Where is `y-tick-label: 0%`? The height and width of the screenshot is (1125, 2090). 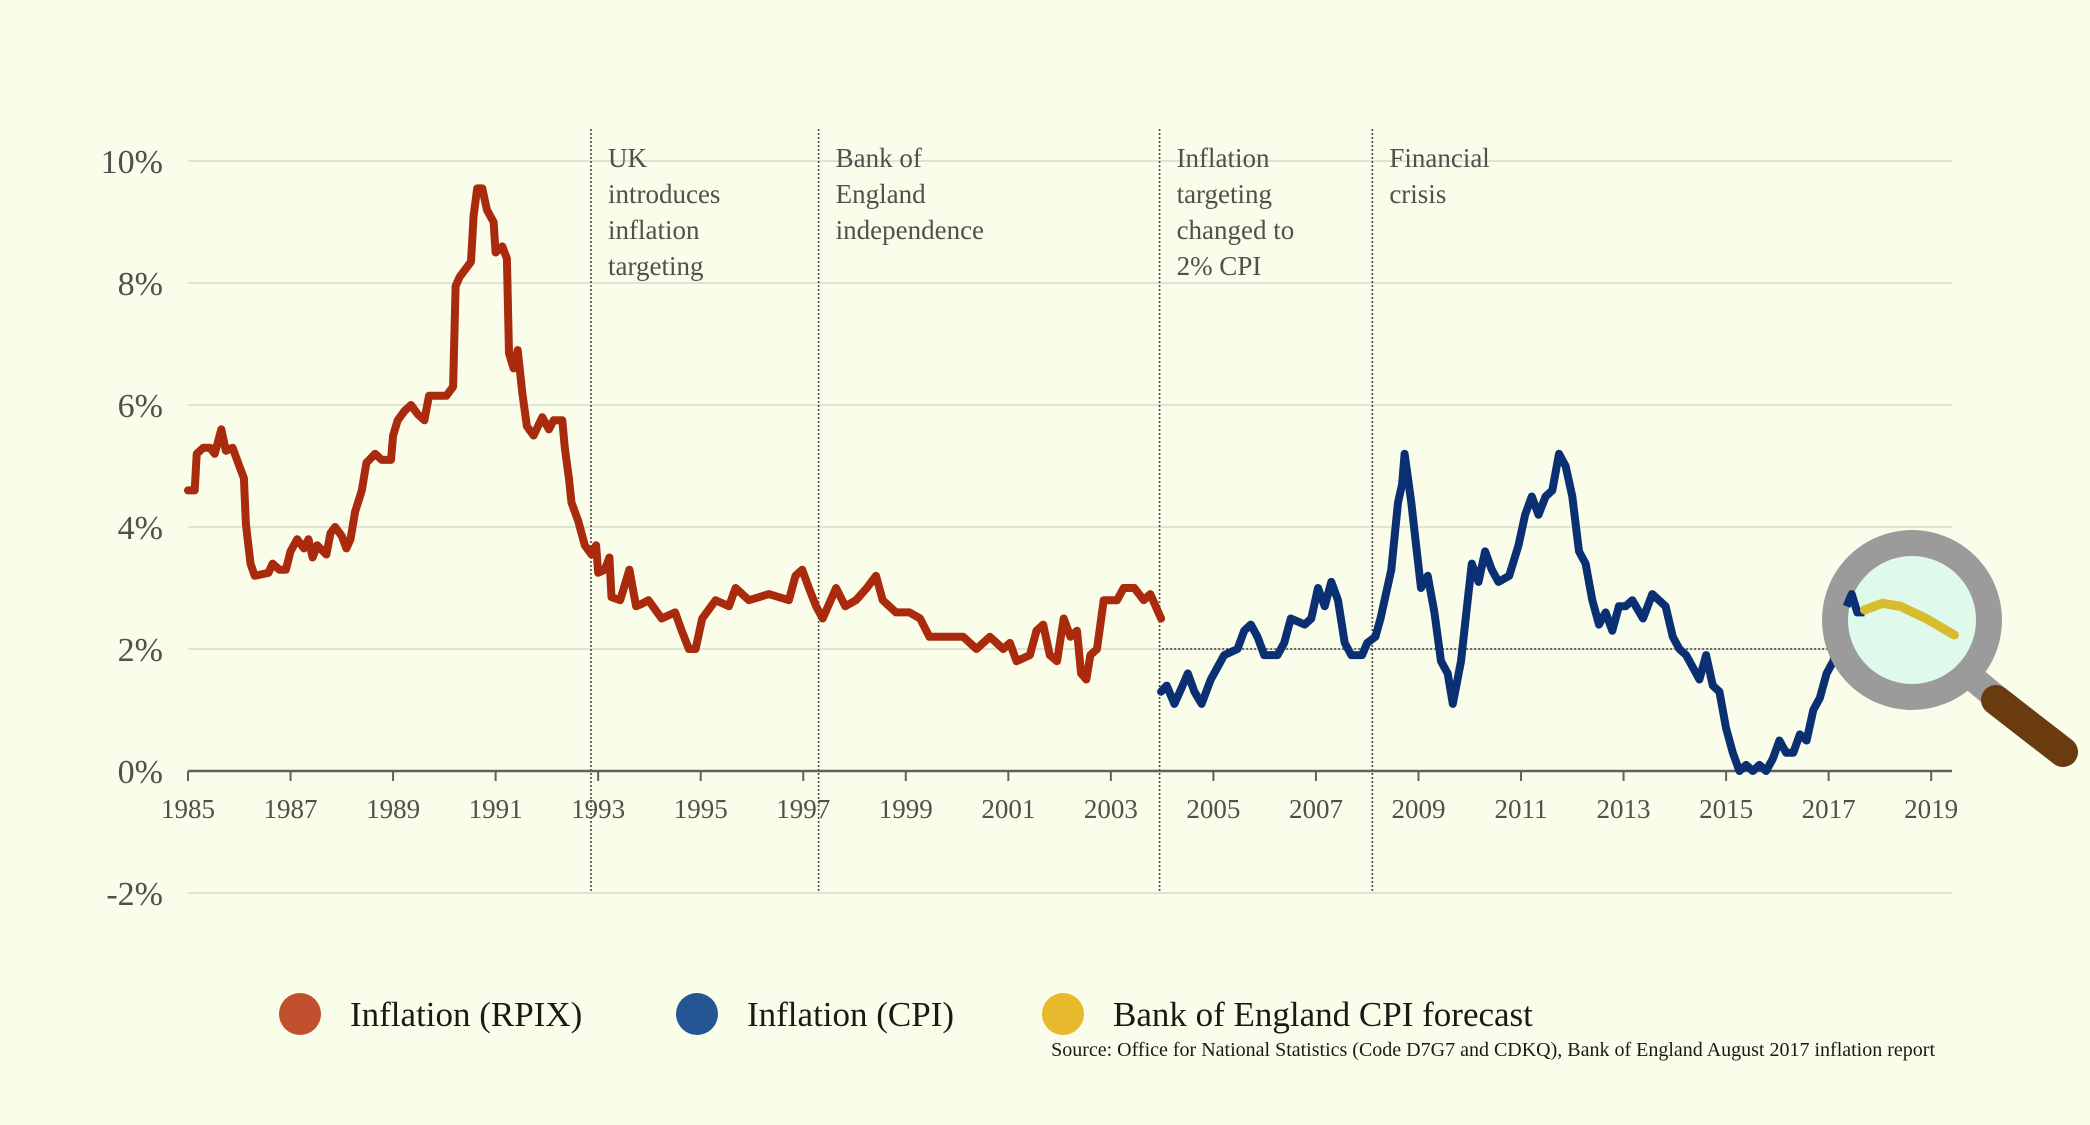
y-tick-label: 0% is located at coordinates (140, 772).